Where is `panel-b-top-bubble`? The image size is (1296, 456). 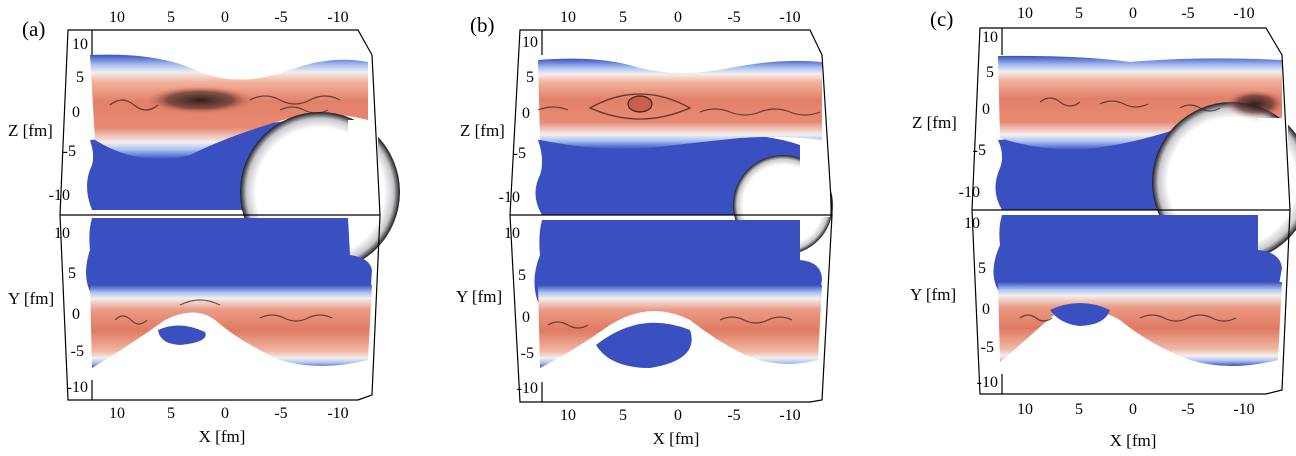
panel-b-top-bubble is located at coordinates (640, 104).